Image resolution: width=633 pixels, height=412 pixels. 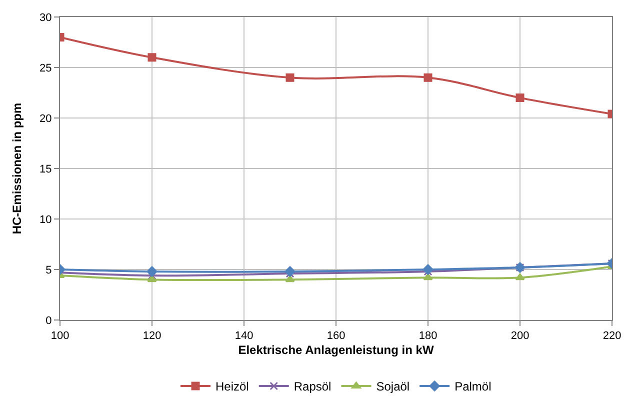 I want to click on x-tick-label: 180, so click(x=428, y=336).